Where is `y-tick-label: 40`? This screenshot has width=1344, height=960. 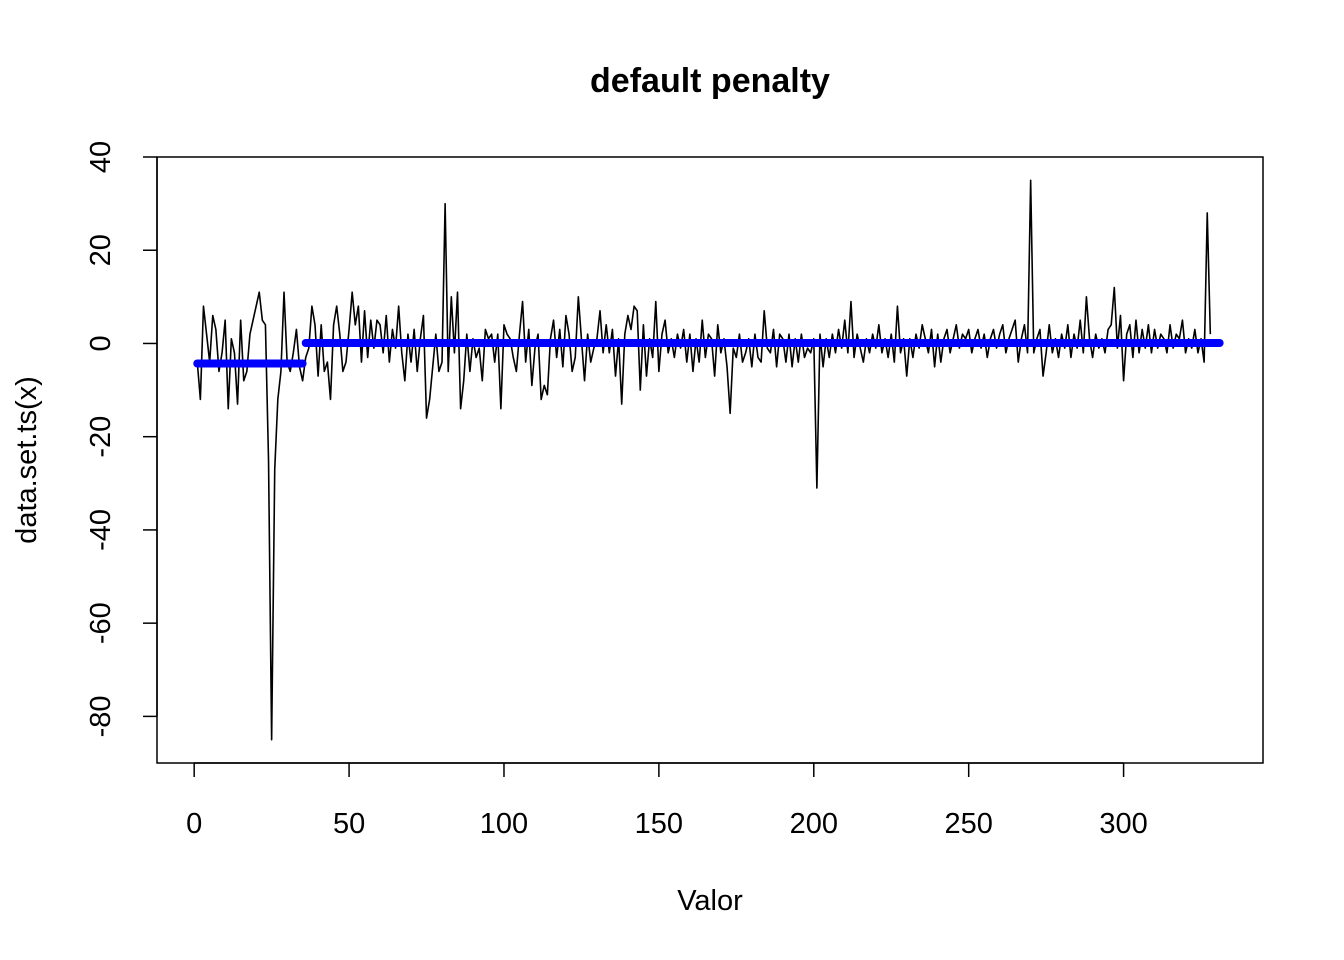
y-tick-label: 40 is located at coordinates (101, 157).